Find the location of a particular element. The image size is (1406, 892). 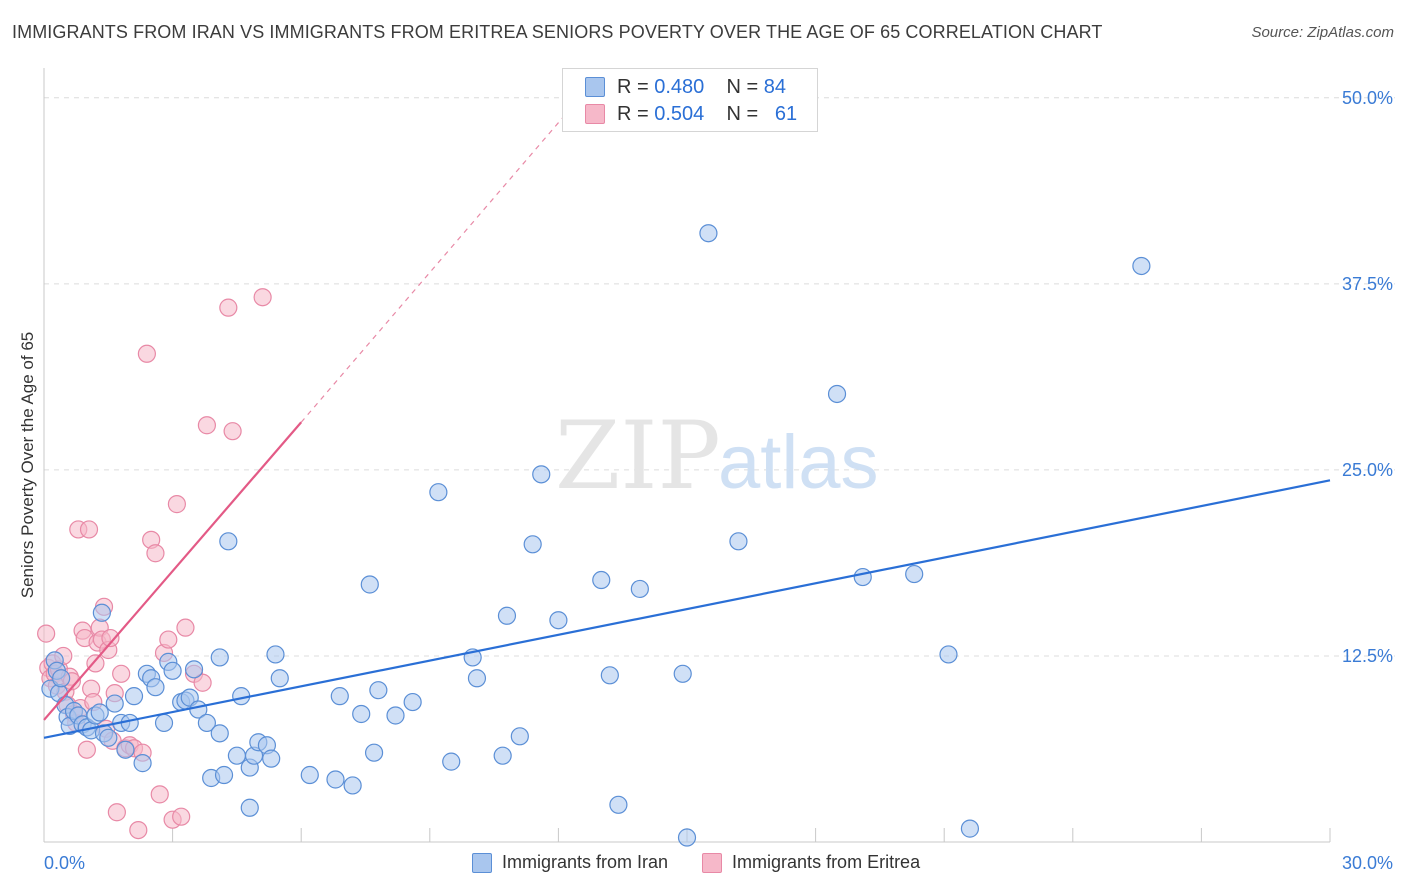

watermark-atlas: atlas is located at coordinates (798, 462).